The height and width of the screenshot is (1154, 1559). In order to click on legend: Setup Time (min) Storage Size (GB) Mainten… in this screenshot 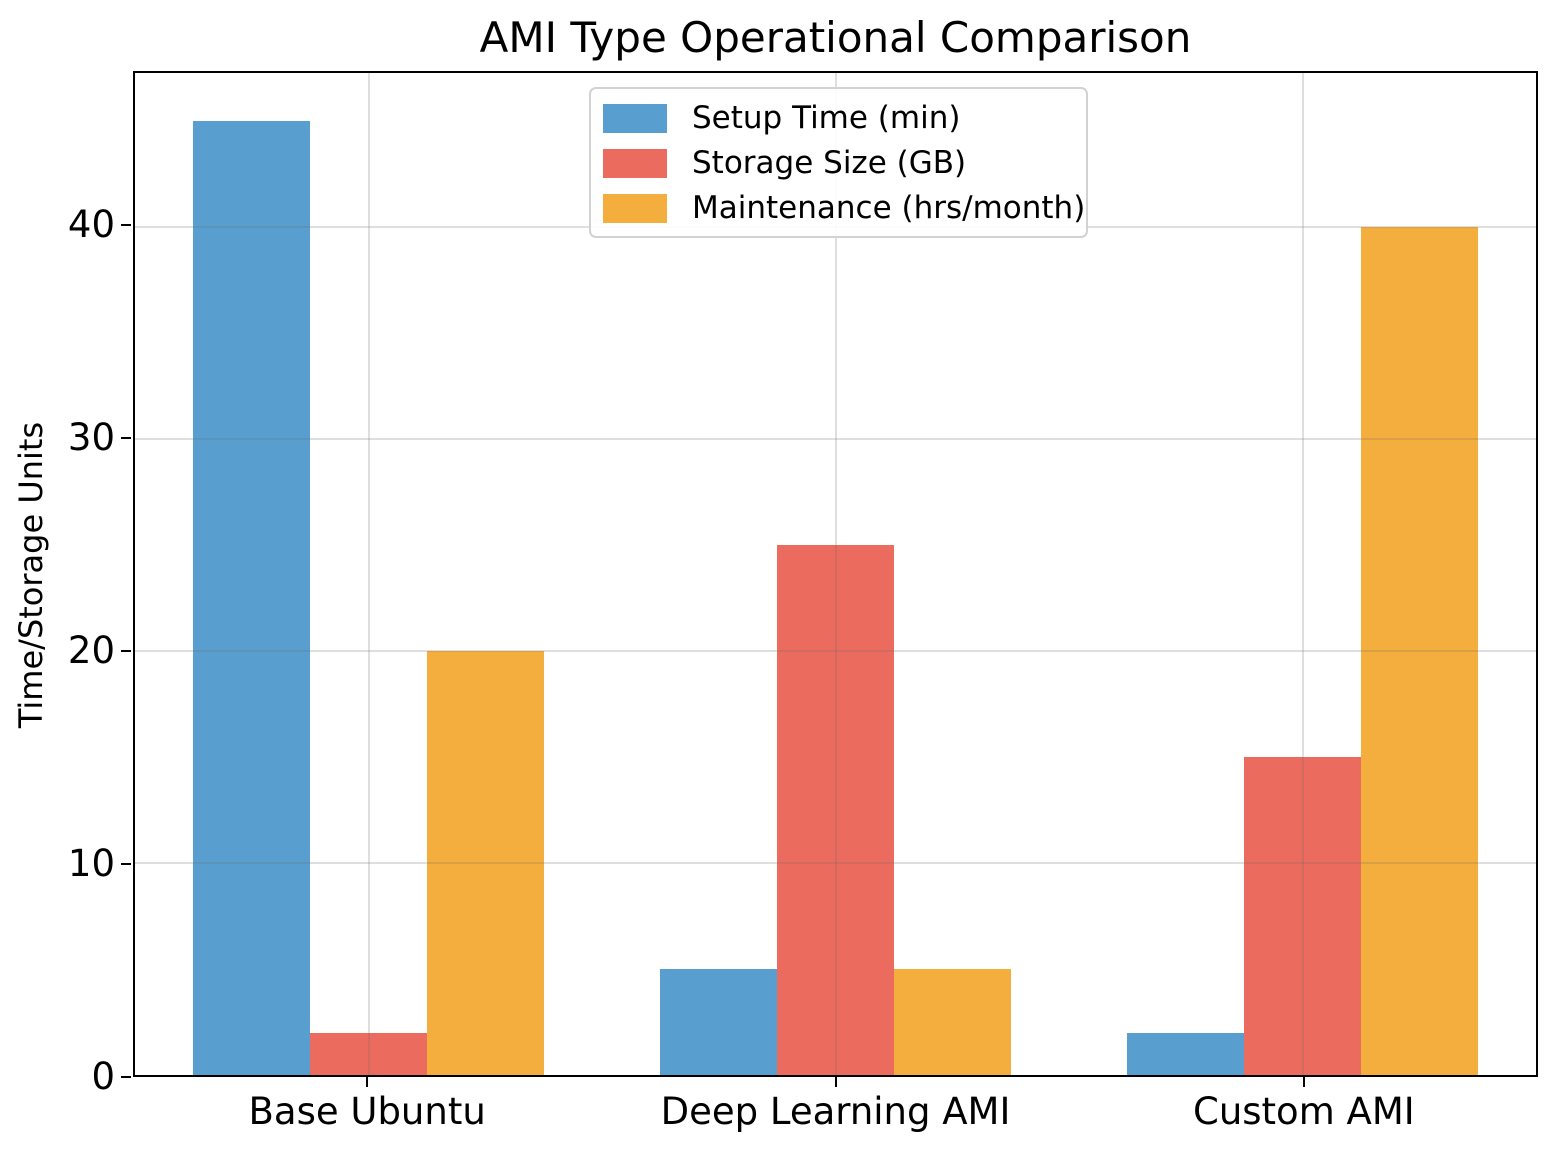, I will do `click(838, 162)`.